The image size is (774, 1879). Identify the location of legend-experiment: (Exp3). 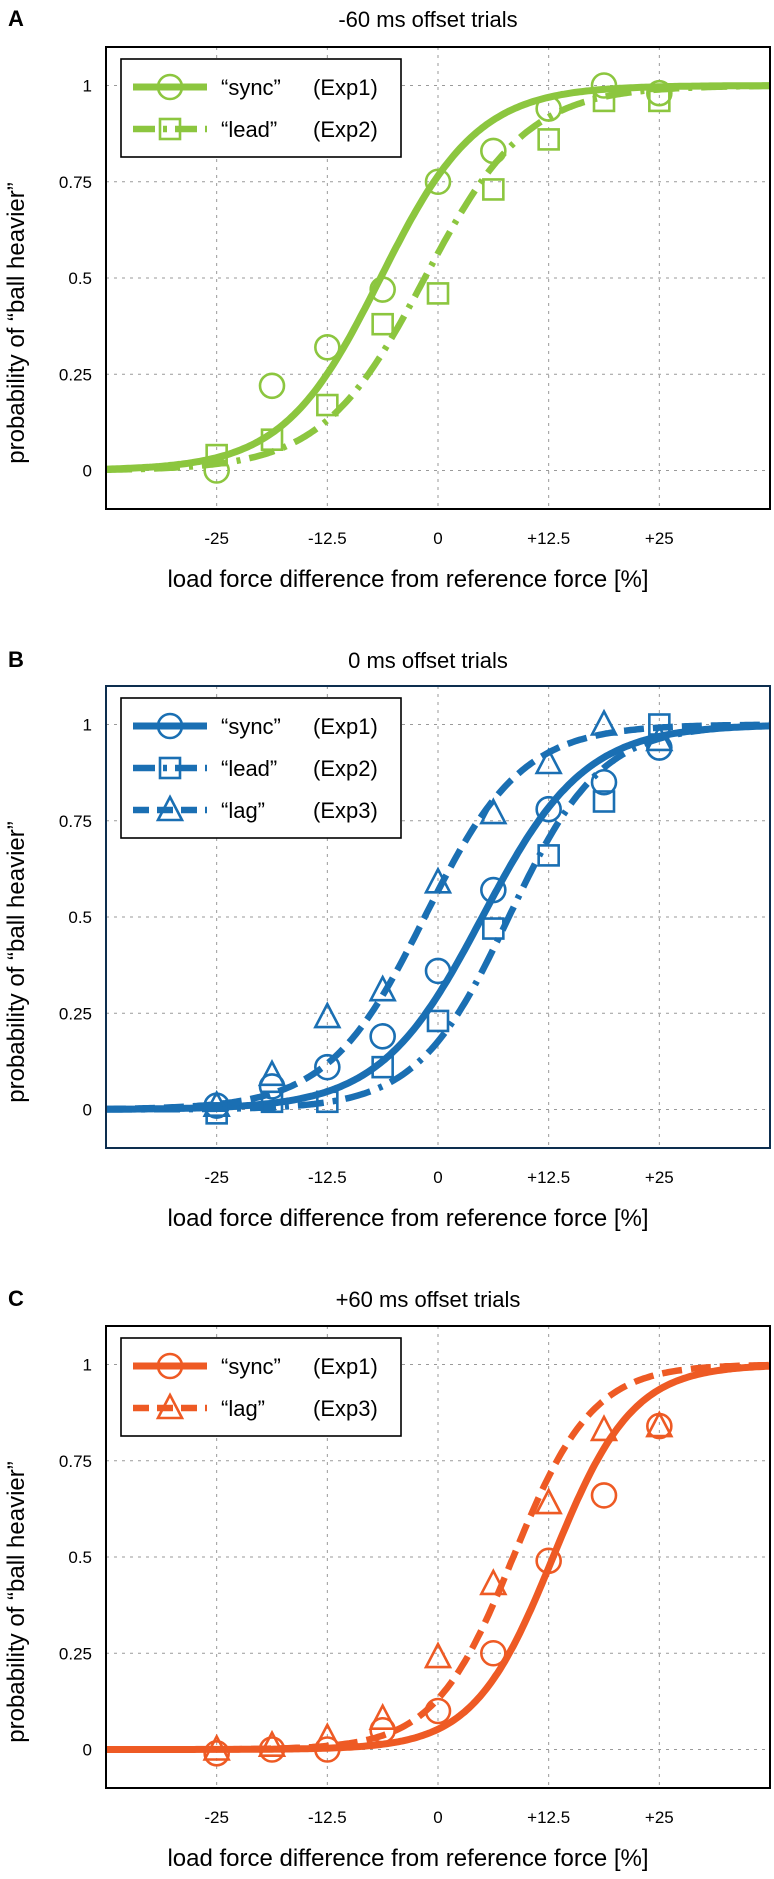
(345, 810).